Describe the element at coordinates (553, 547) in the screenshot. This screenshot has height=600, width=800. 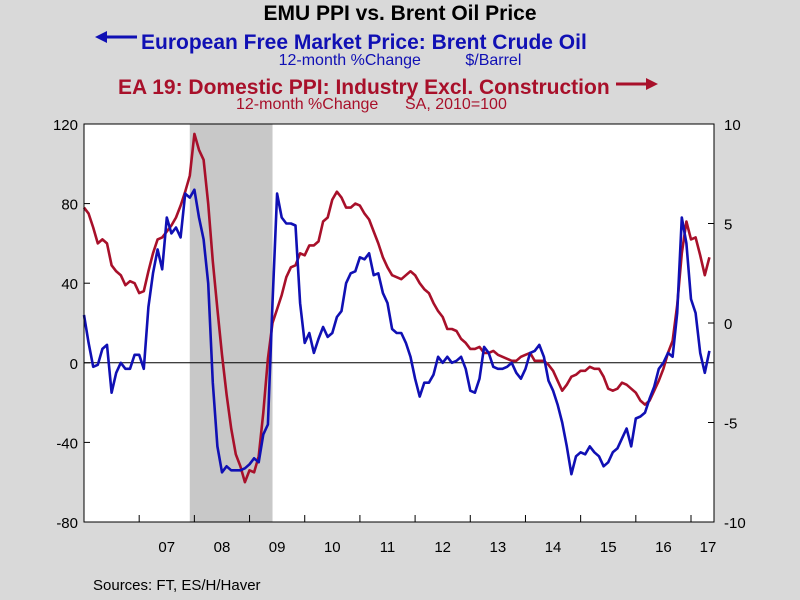
I see `x-tick-label: 14` at that location.